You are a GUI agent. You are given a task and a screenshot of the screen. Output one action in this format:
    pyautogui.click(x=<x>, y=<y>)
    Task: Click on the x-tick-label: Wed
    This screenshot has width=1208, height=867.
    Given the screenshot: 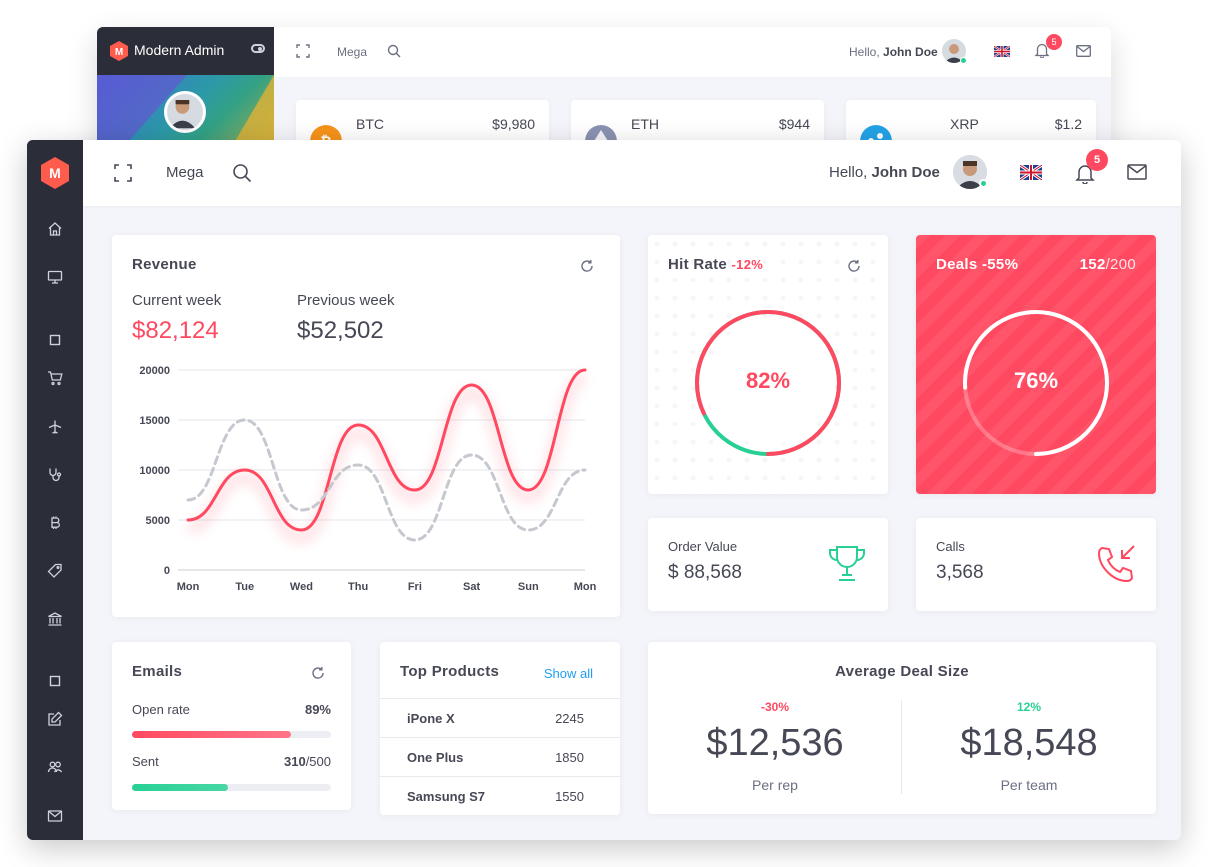 What is the action you would take?
    pyautogui.click(x=301, y=587)
    